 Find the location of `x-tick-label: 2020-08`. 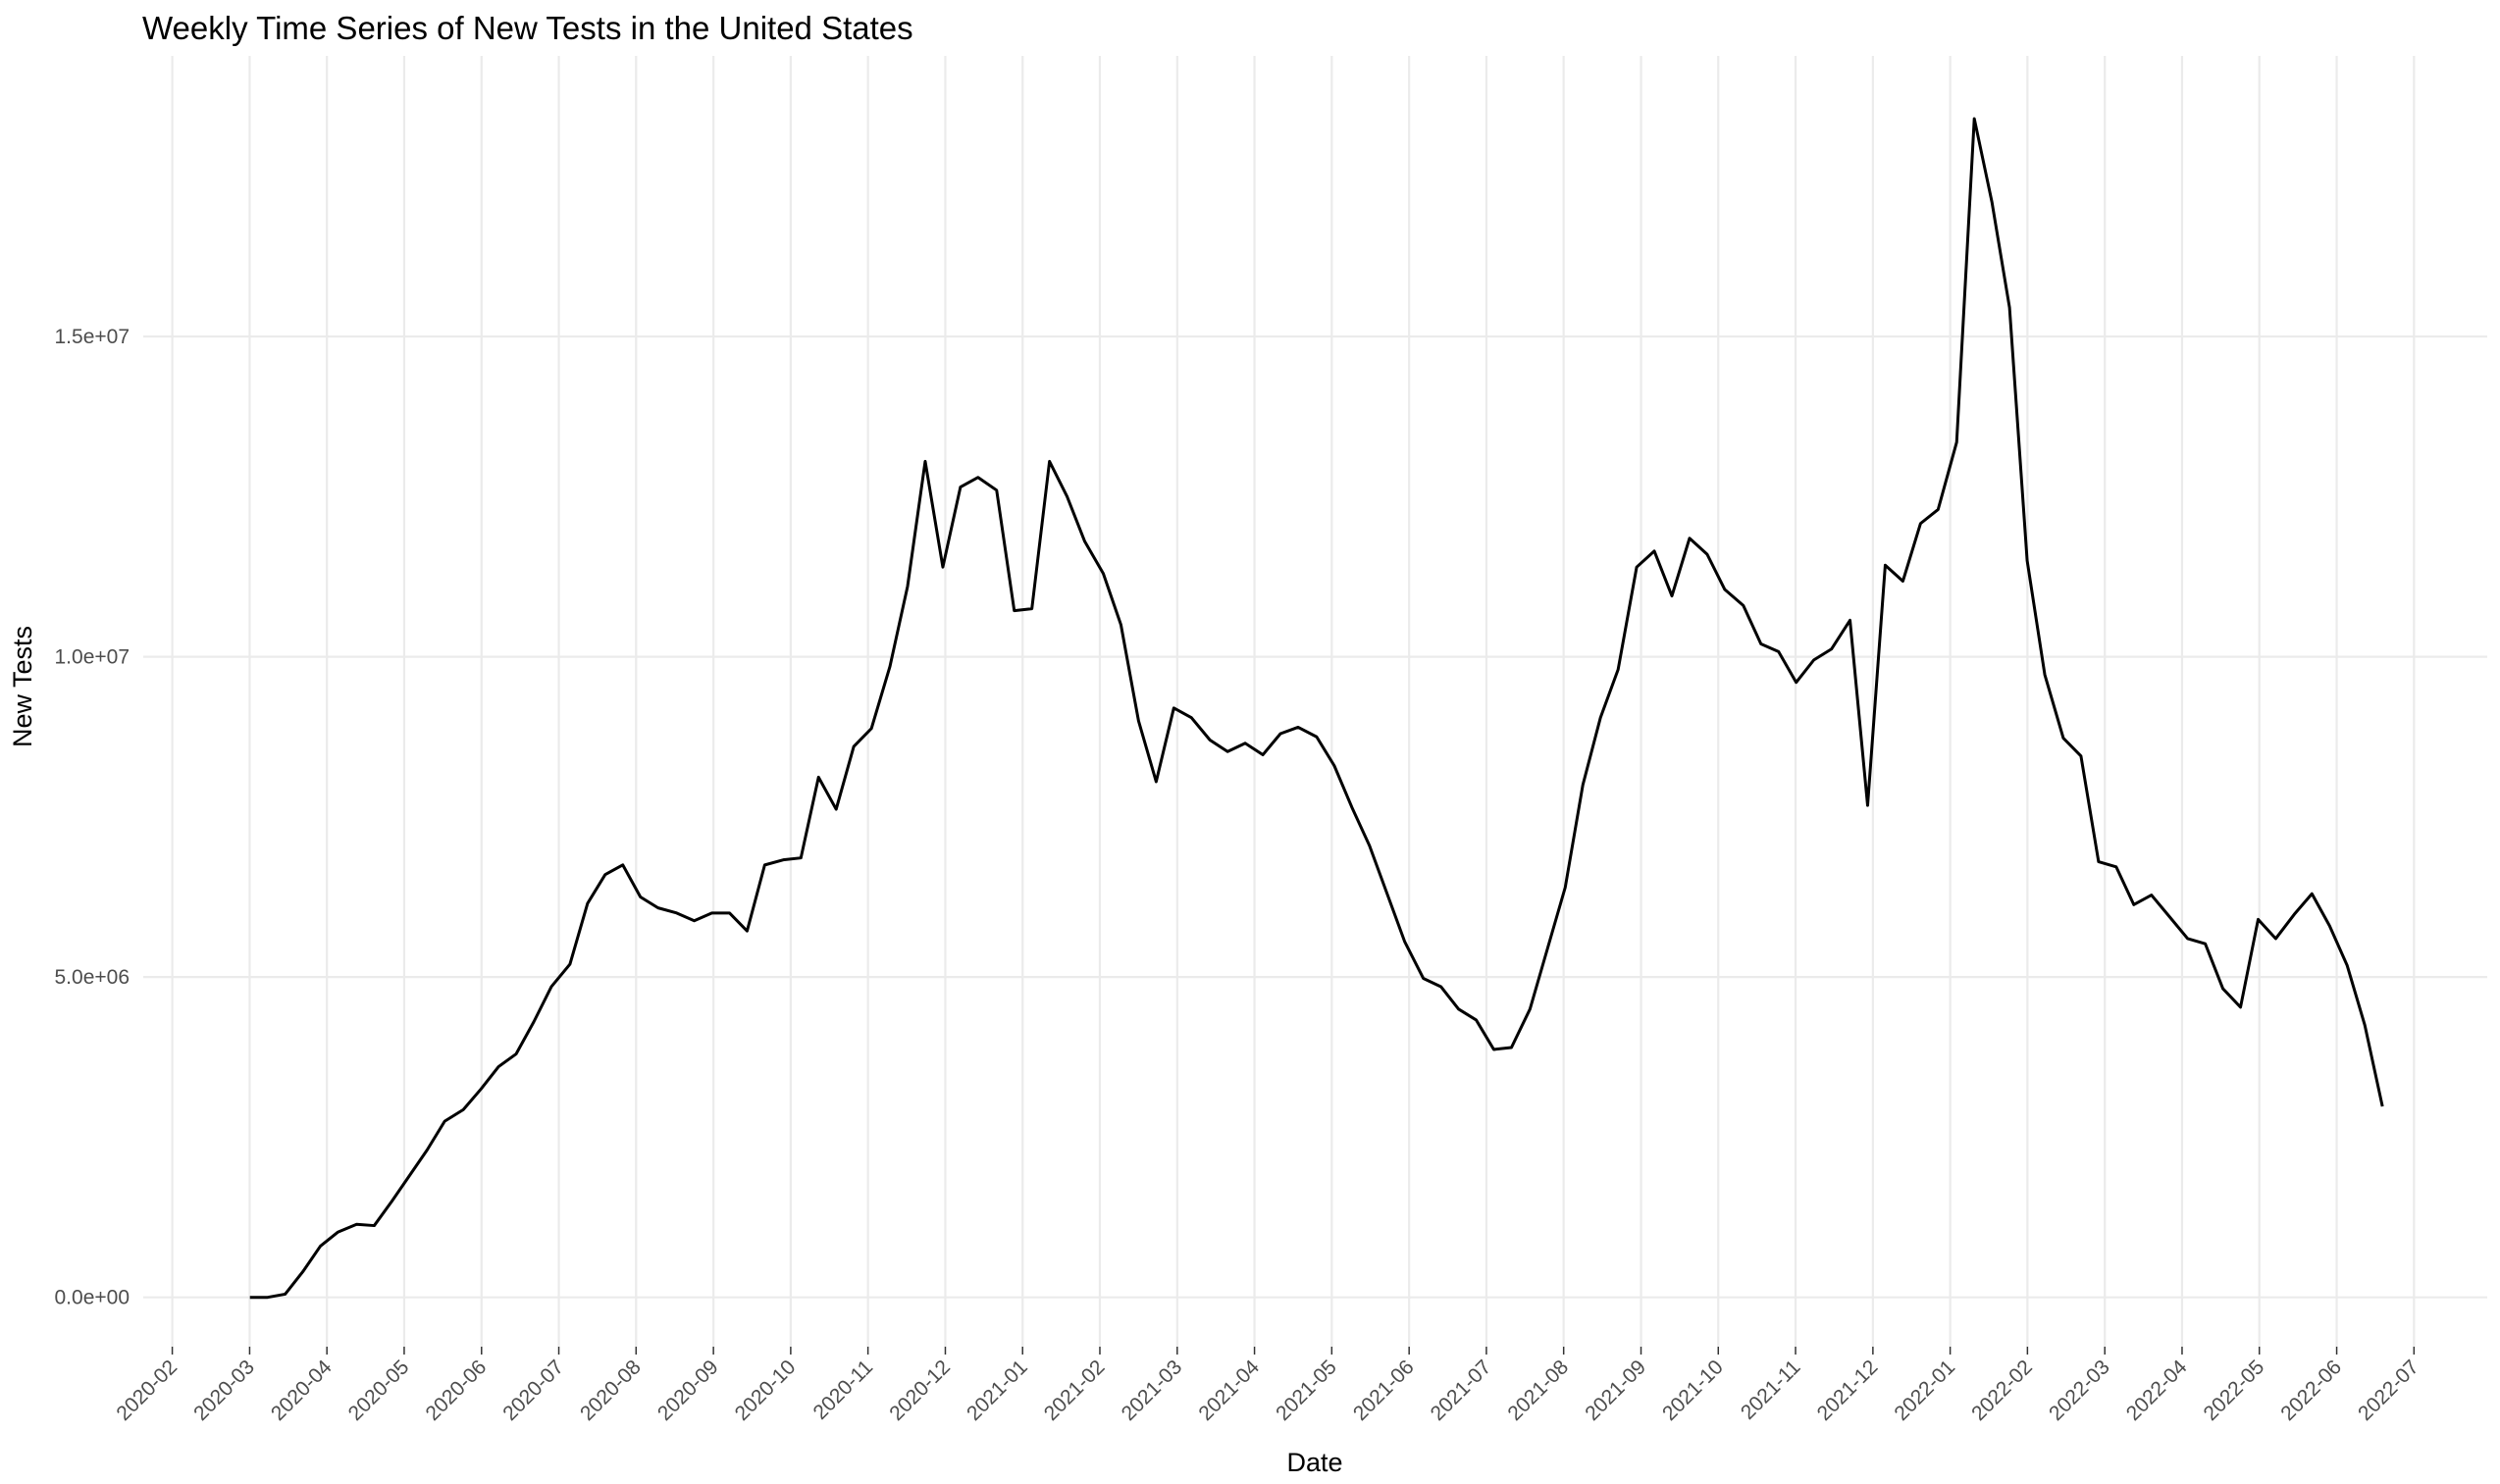

x-tick-label: 2020-08 is located at coordinates (611, 1390).